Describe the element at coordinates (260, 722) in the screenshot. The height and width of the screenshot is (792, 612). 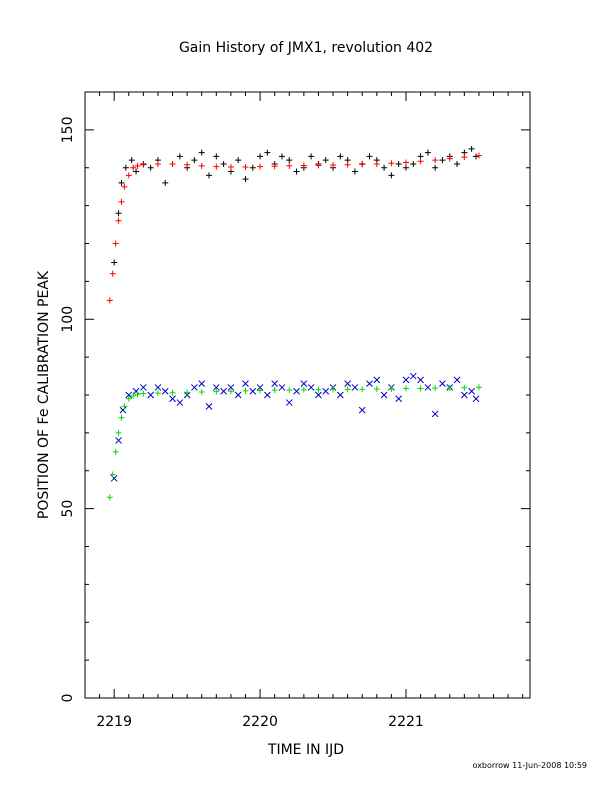
I see `x-tick-label: 2220` at that location.